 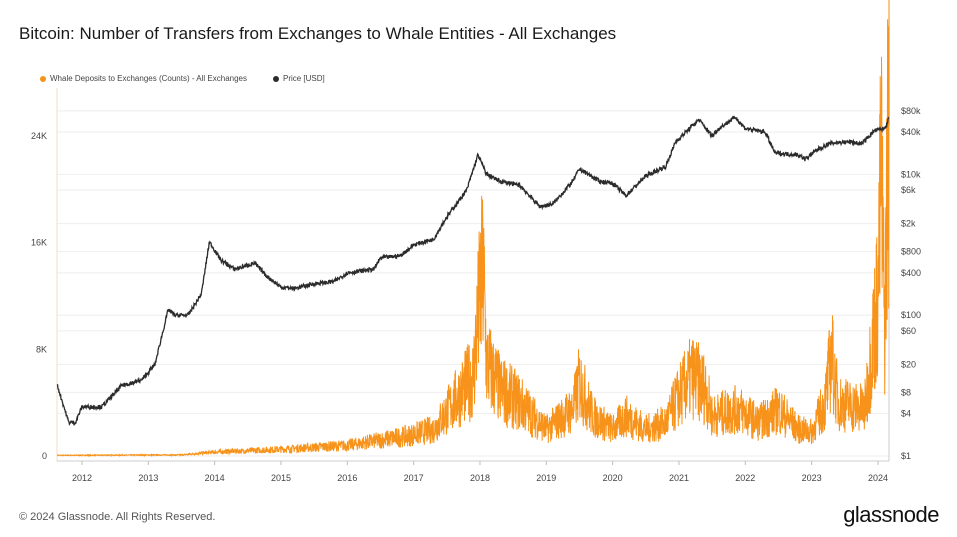 I want to click on x-tick-label: 2019, so click(x=546, y=478).